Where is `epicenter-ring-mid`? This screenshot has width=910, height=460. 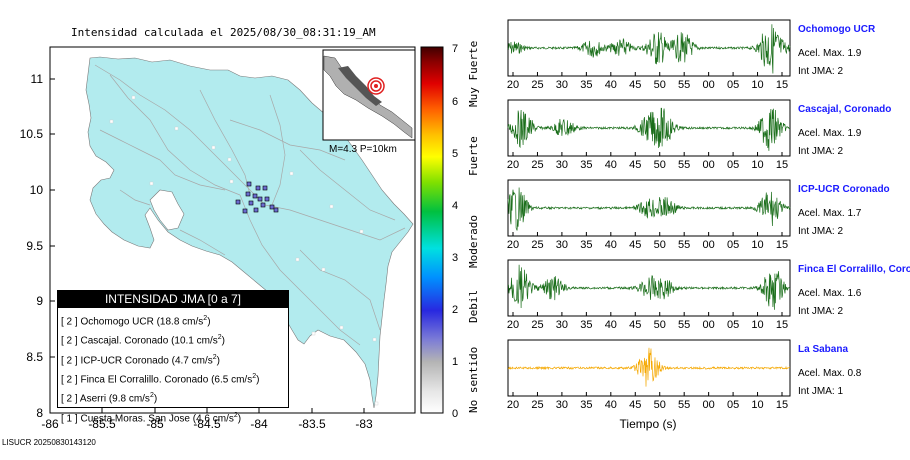
epicenter-ring-mid is located at coordinates (376, 86).